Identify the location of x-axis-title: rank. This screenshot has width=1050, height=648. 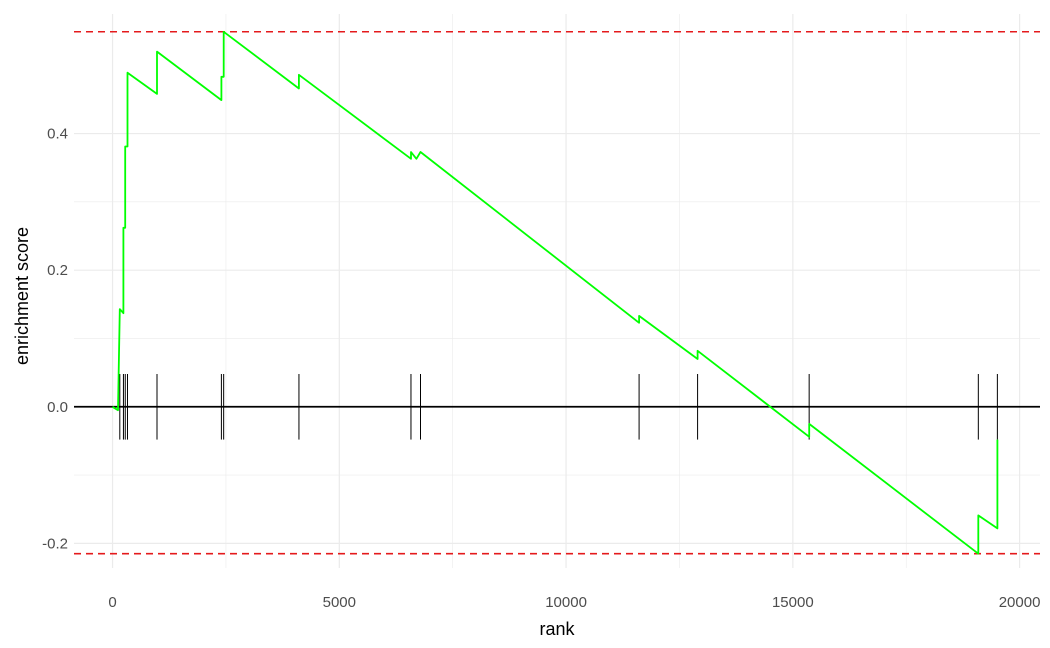
(557, 629).